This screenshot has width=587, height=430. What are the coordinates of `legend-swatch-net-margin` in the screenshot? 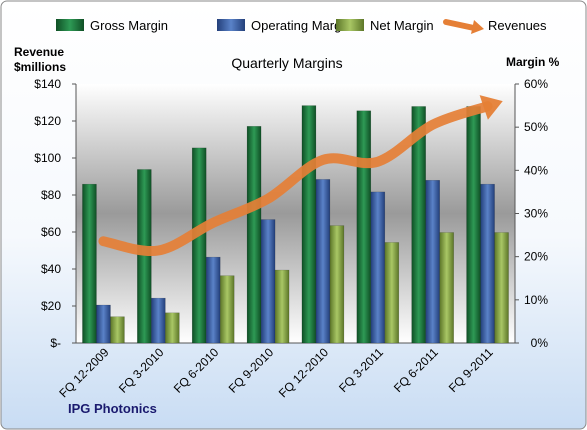 It's located at (350, 25).